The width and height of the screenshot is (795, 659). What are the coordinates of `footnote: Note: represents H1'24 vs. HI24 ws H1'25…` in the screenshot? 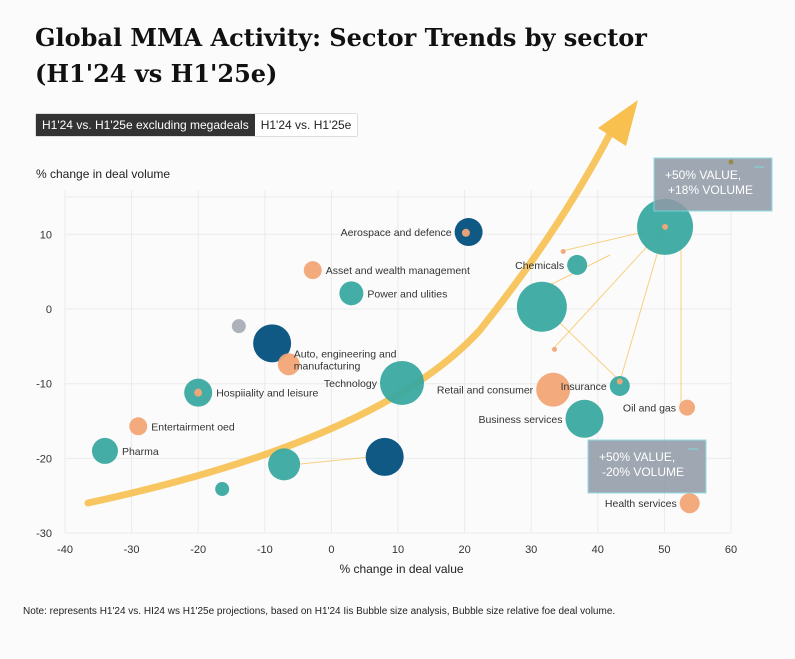 It's located at (319, 611).